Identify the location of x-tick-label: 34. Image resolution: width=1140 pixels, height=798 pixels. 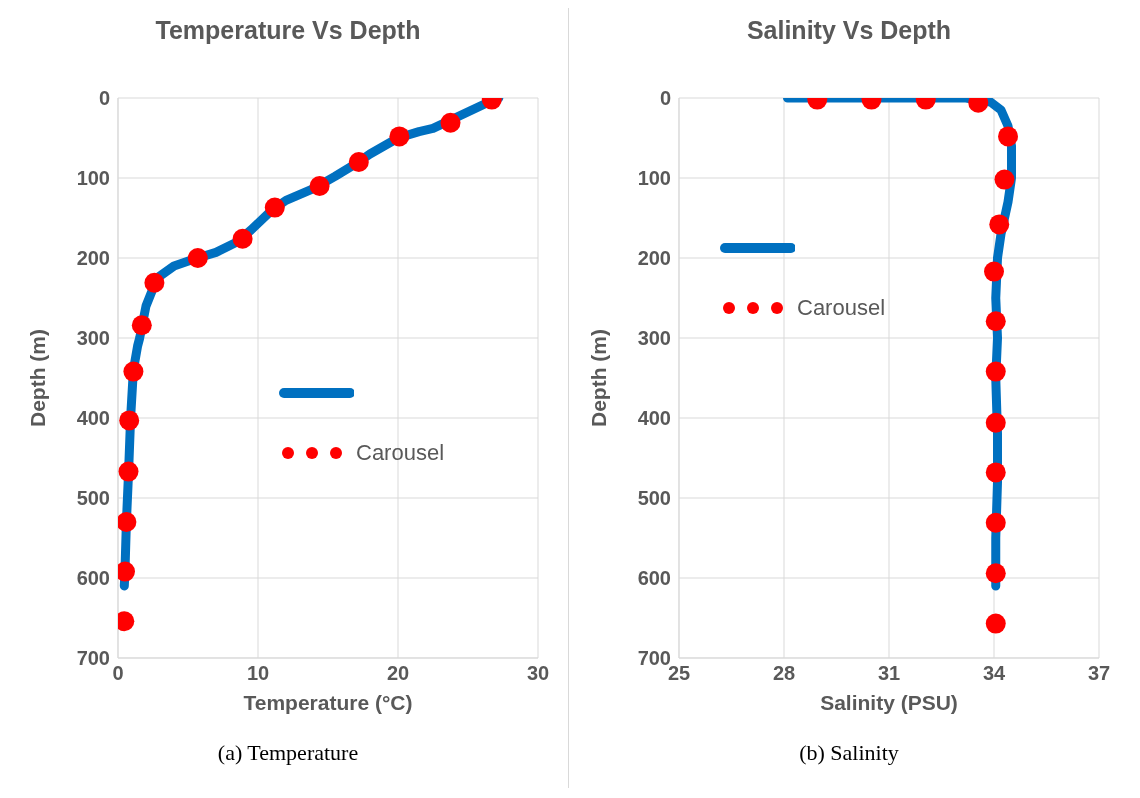
(994, 673).